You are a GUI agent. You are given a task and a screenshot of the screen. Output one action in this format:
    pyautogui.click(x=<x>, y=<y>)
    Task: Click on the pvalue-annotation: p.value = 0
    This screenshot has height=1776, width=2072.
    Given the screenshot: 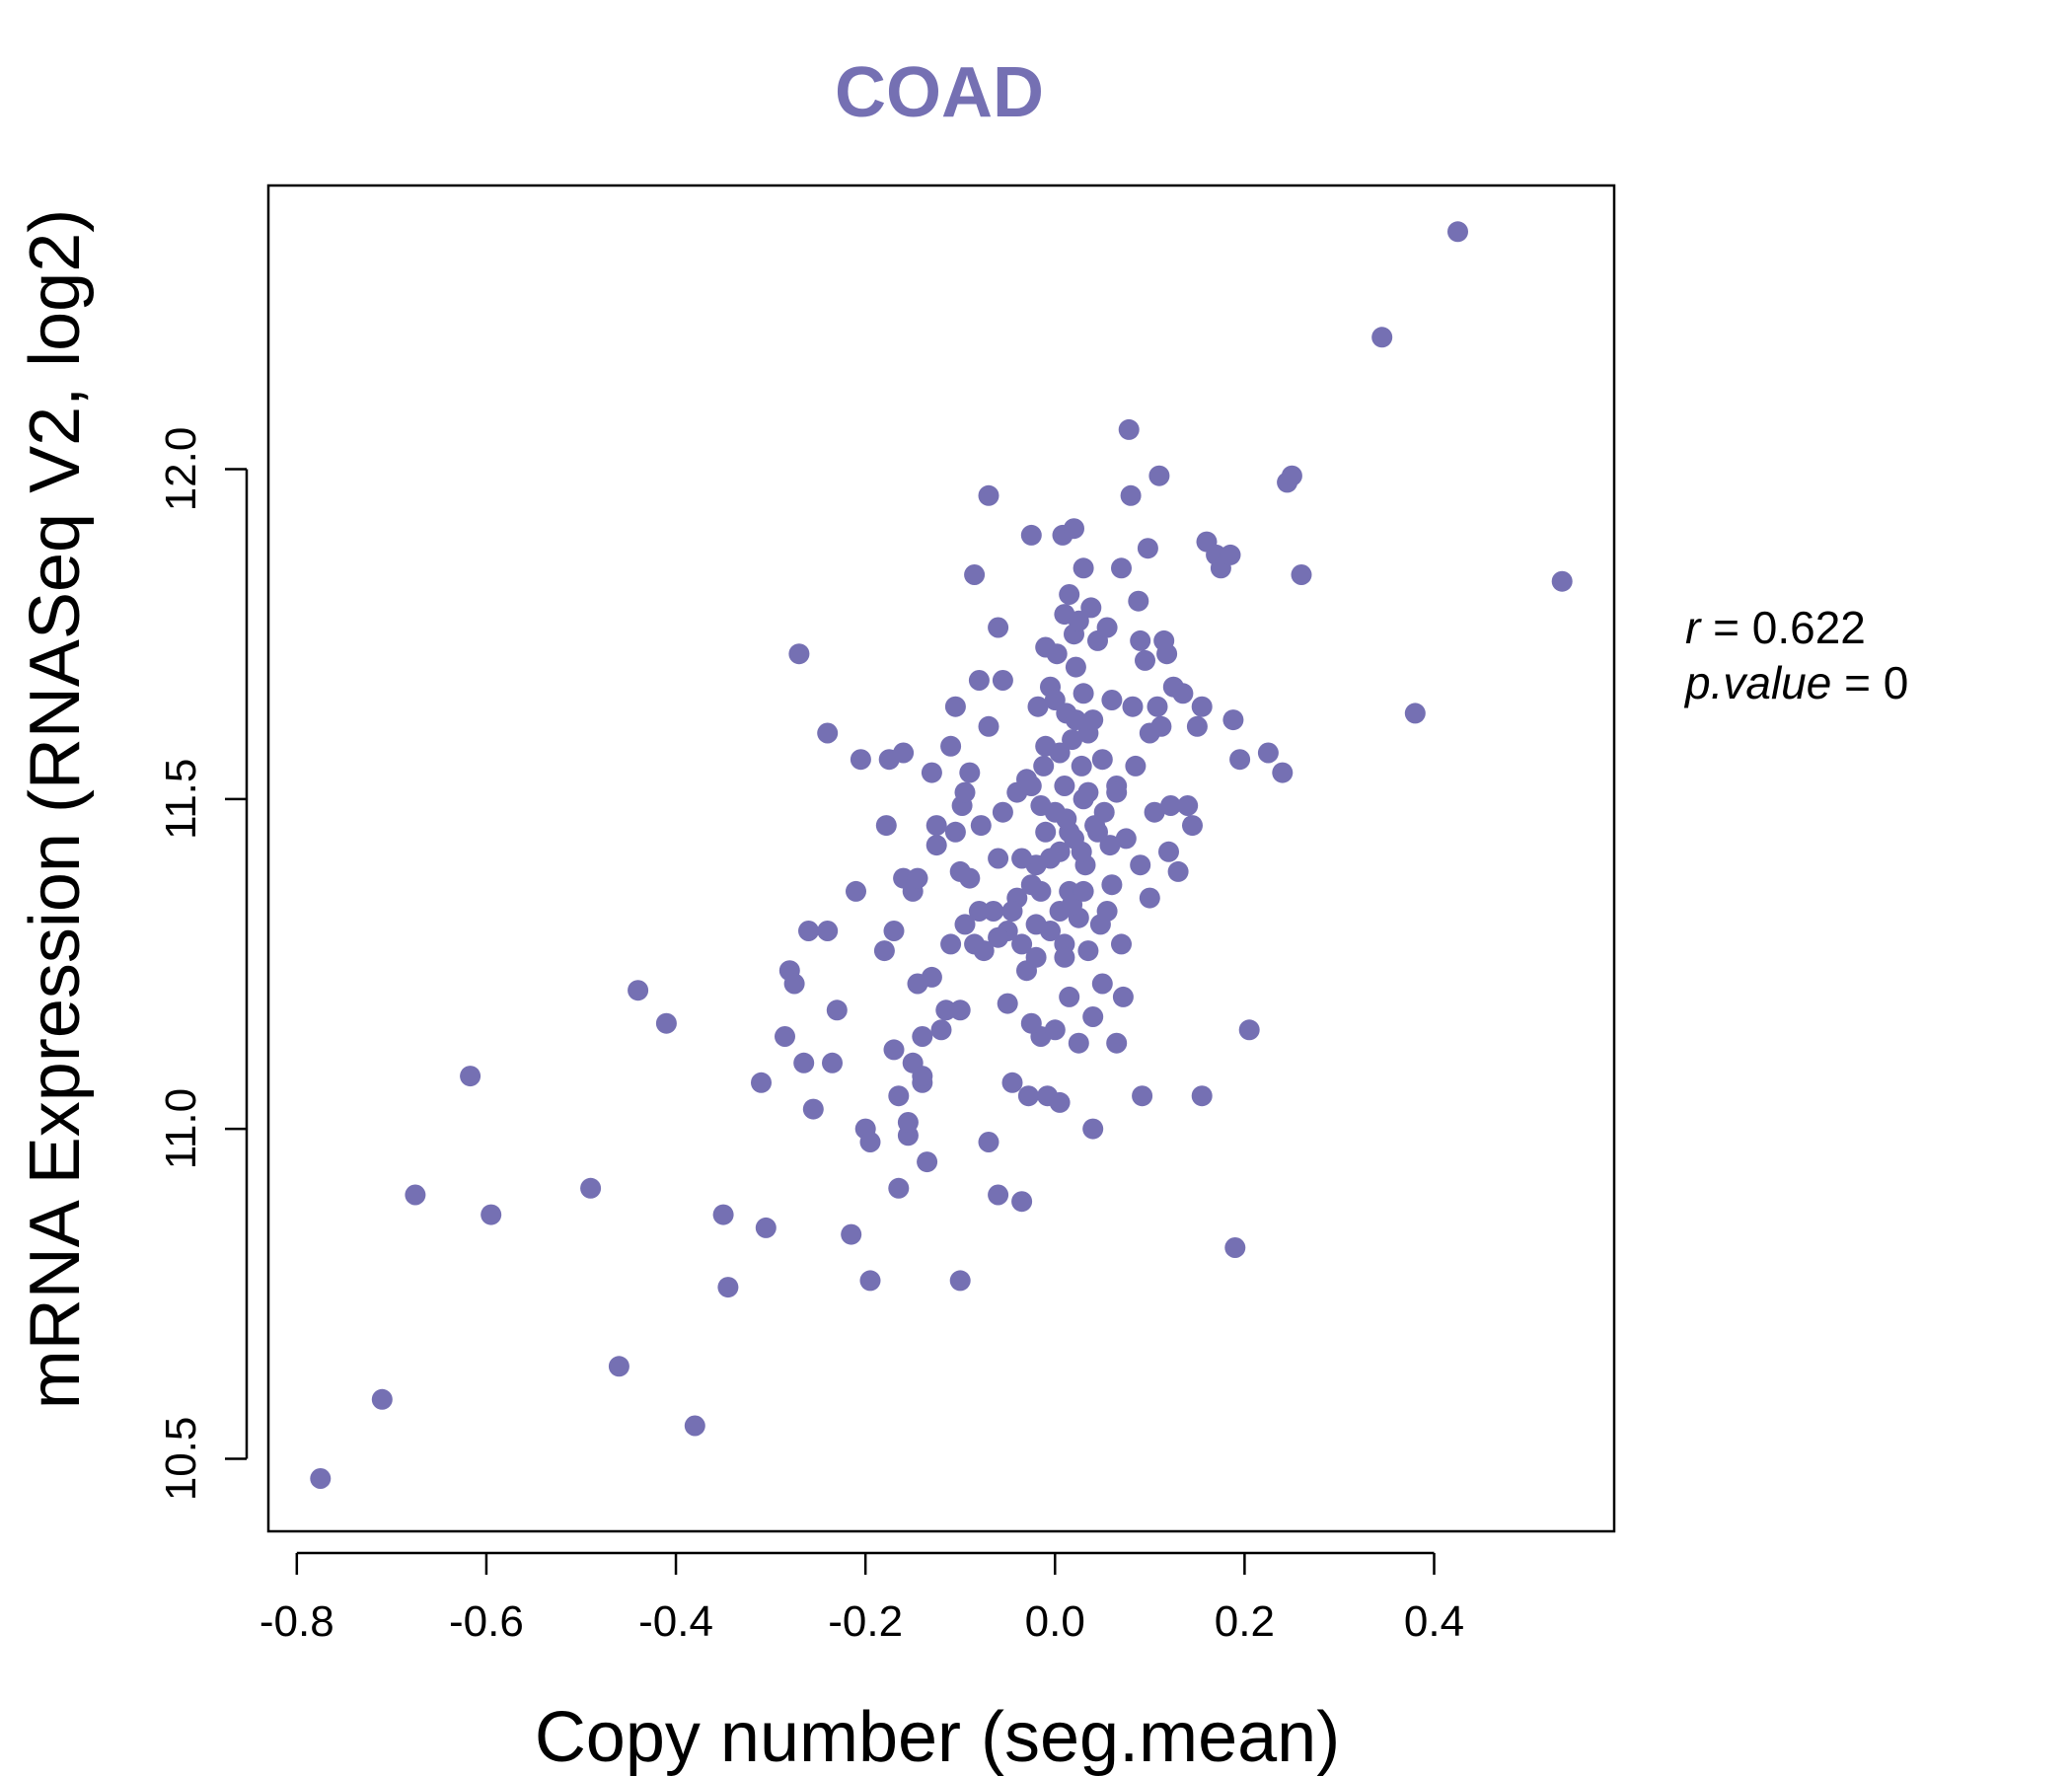 What is the action you would take?
    pyautogui.click(x=1796, y=683)
    